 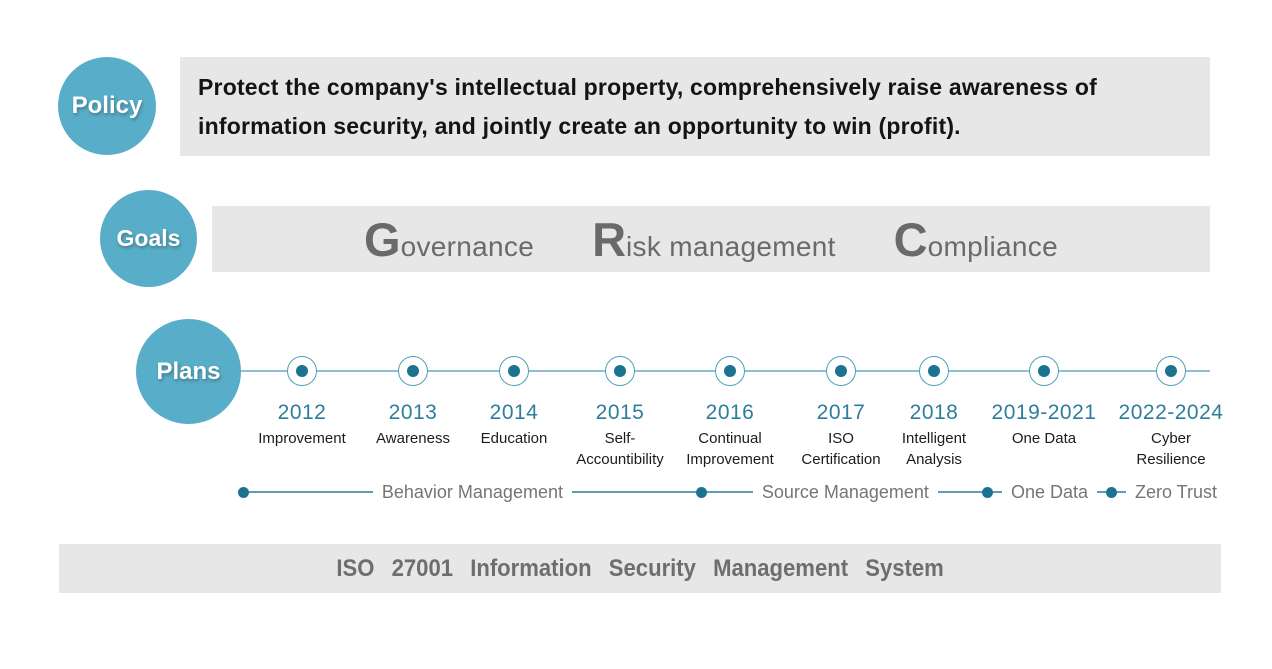 What do you see at coordinates (302, 438) in the screenshot?
I see `milestone-title: Improvement` at bounding box center [302, 438].